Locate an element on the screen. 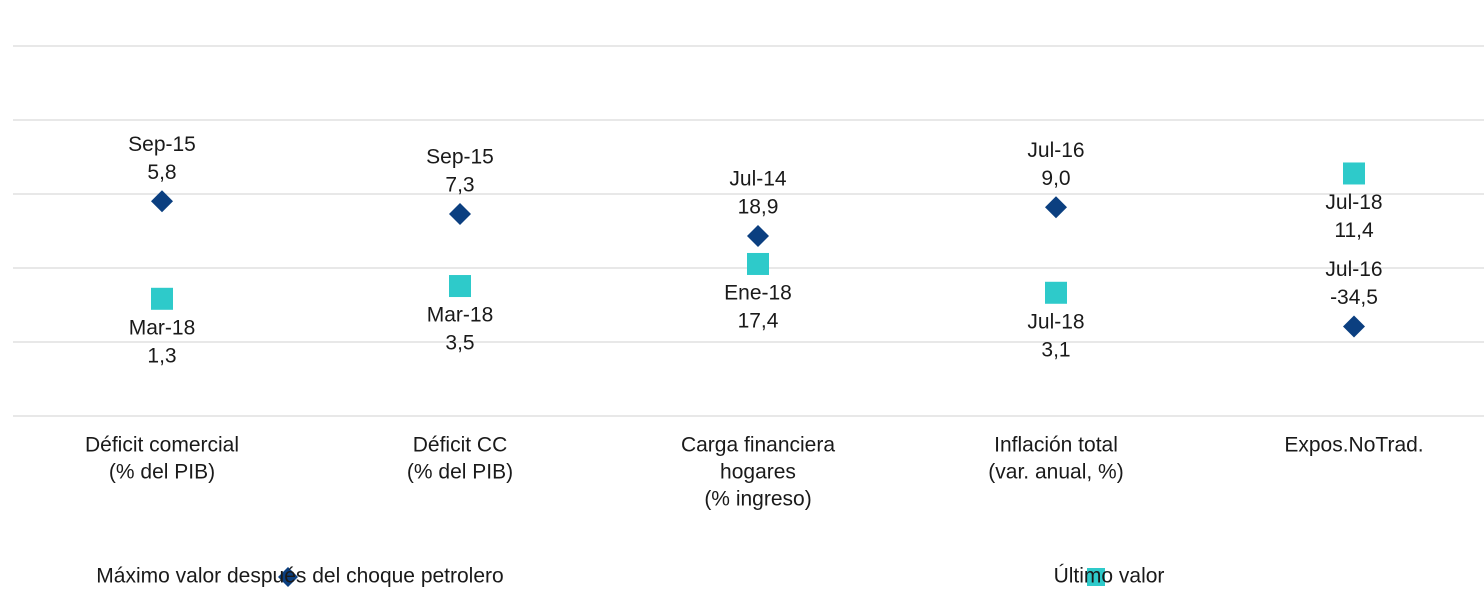  x-tick-label: Déficit comercial is located at coordinates (162, 445).